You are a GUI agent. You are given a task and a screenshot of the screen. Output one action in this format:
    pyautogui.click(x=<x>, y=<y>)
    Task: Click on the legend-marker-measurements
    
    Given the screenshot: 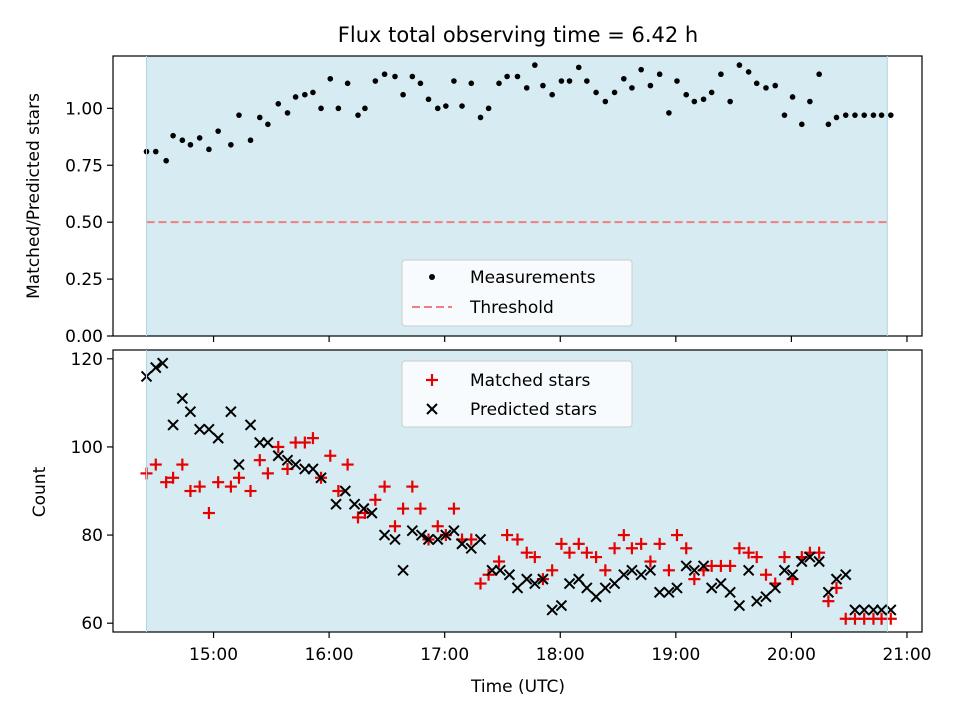 What is the action you would take?
    pyautogui.click(x=432, y=277)
    